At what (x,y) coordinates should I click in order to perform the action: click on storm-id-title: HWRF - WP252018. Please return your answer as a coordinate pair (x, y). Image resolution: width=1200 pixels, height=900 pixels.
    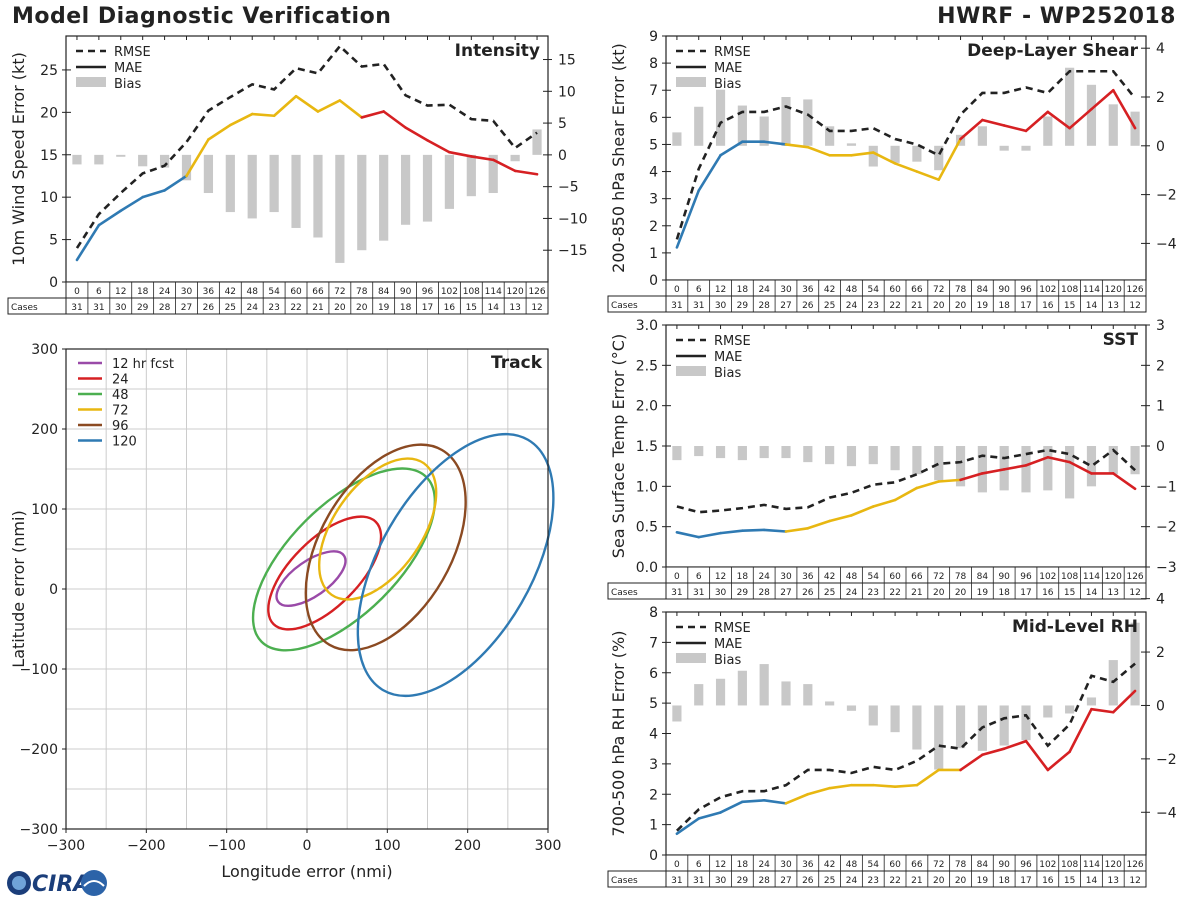
    Looking at the image, I should click on (1056, 16).